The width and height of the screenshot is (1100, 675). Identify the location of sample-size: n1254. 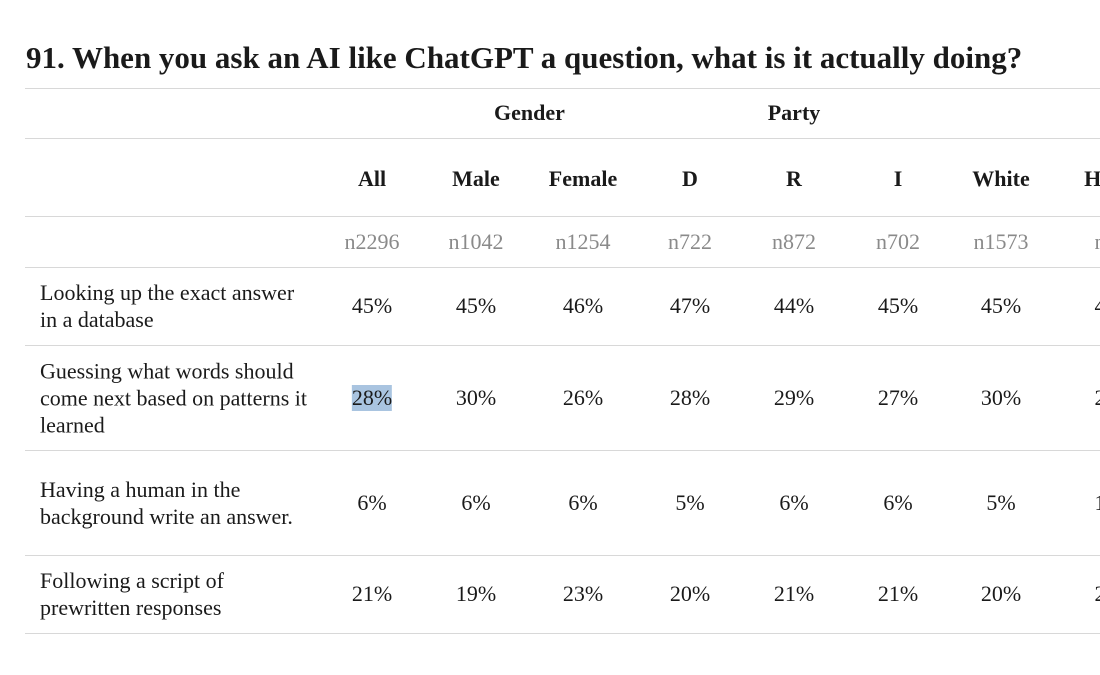
(583, 241).